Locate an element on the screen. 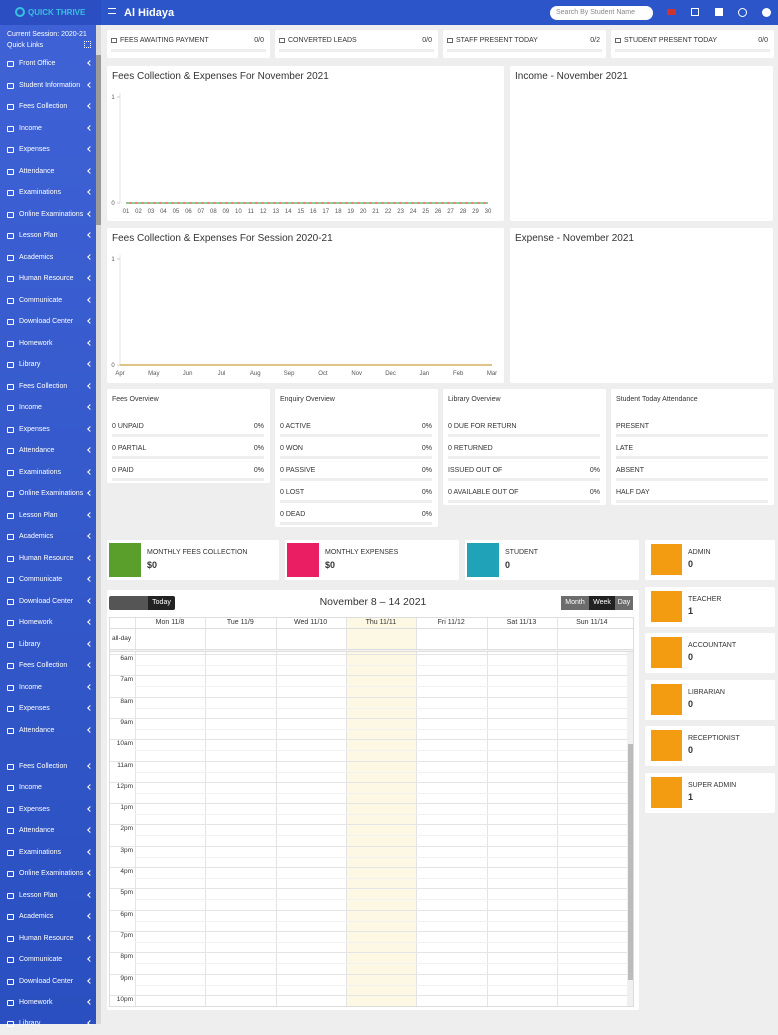 This screenshot has height=1035, width=778. view-button: Month is located at coordinates (575, 603).